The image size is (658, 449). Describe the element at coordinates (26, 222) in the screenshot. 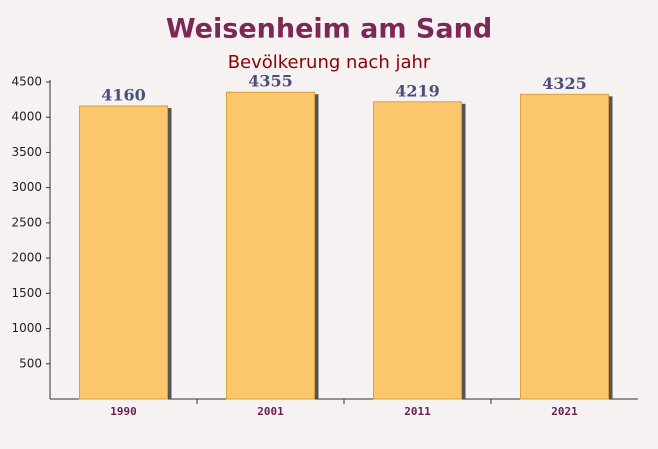

I see `y-tick-label: 2500` at that location.